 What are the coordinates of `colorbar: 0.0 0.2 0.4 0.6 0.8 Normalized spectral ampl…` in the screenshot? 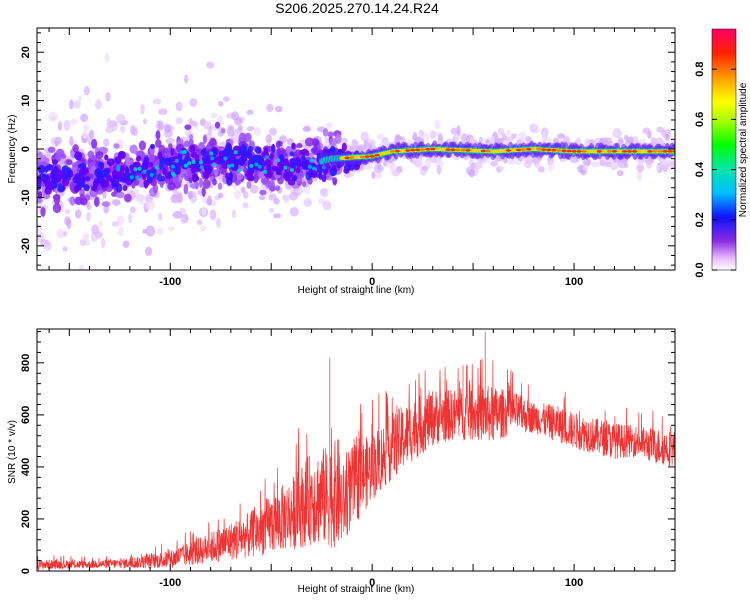 It's located at (721, 153).